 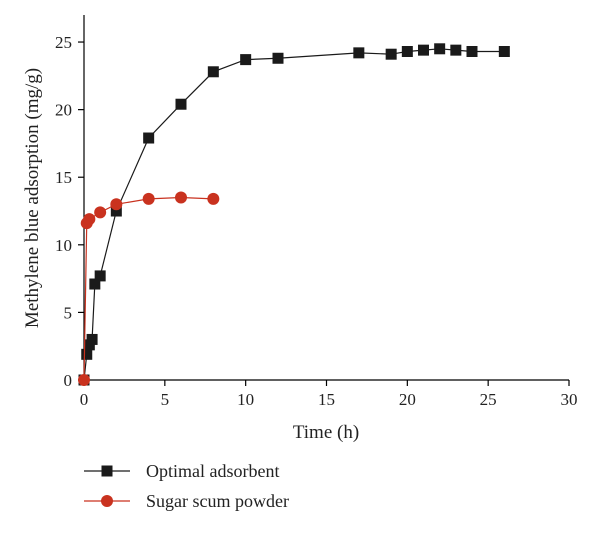 What do you see at coordinates (212, 471) in the screenshot?
I see `legend-label-optimal-adsorbent: Optimal adsorbent` at bounding box center [212, 471].